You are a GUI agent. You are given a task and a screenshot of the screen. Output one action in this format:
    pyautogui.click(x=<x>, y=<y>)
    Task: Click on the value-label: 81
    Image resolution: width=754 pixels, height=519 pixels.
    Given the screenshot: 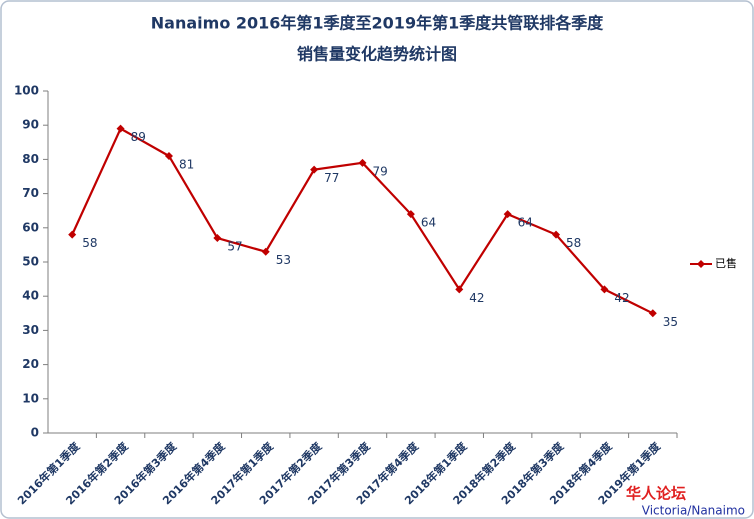 What is the action you would take?
    pyautogui.click(x=186, y=164)
    